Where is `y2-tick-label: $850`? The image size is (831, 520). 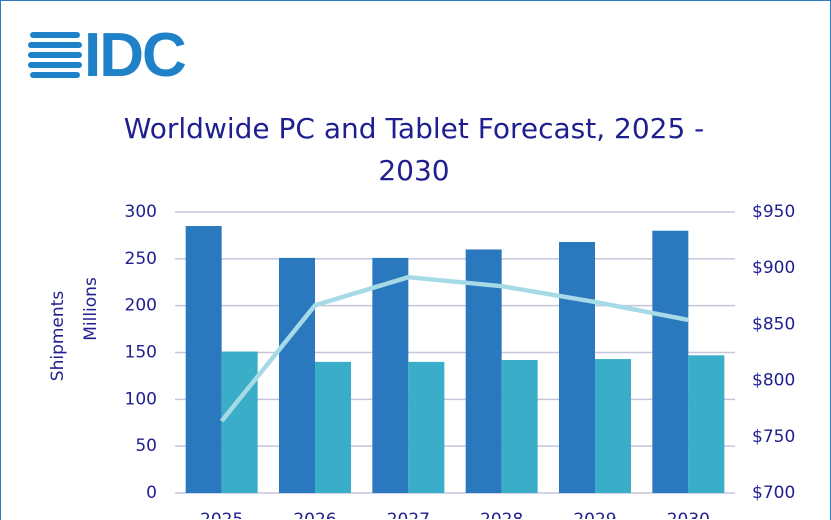
y2-tick-label: $850 is located at coordinates (773, 324).